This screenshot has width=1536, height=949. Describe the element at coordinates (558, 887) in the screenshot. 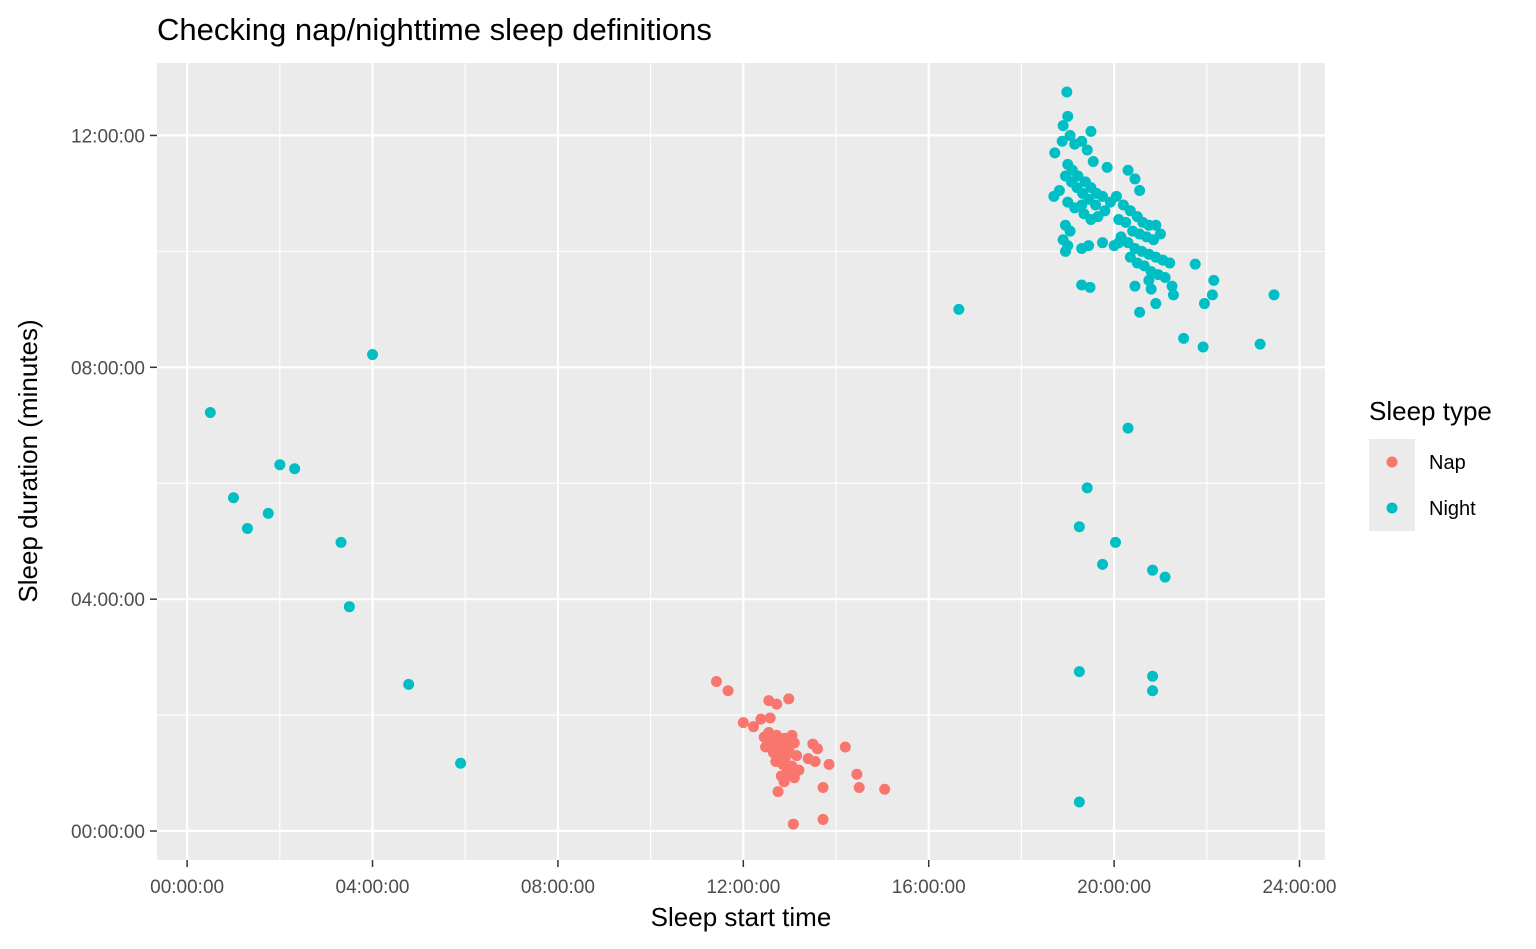

I see `x-tick-label: 08:00:00` at that location.